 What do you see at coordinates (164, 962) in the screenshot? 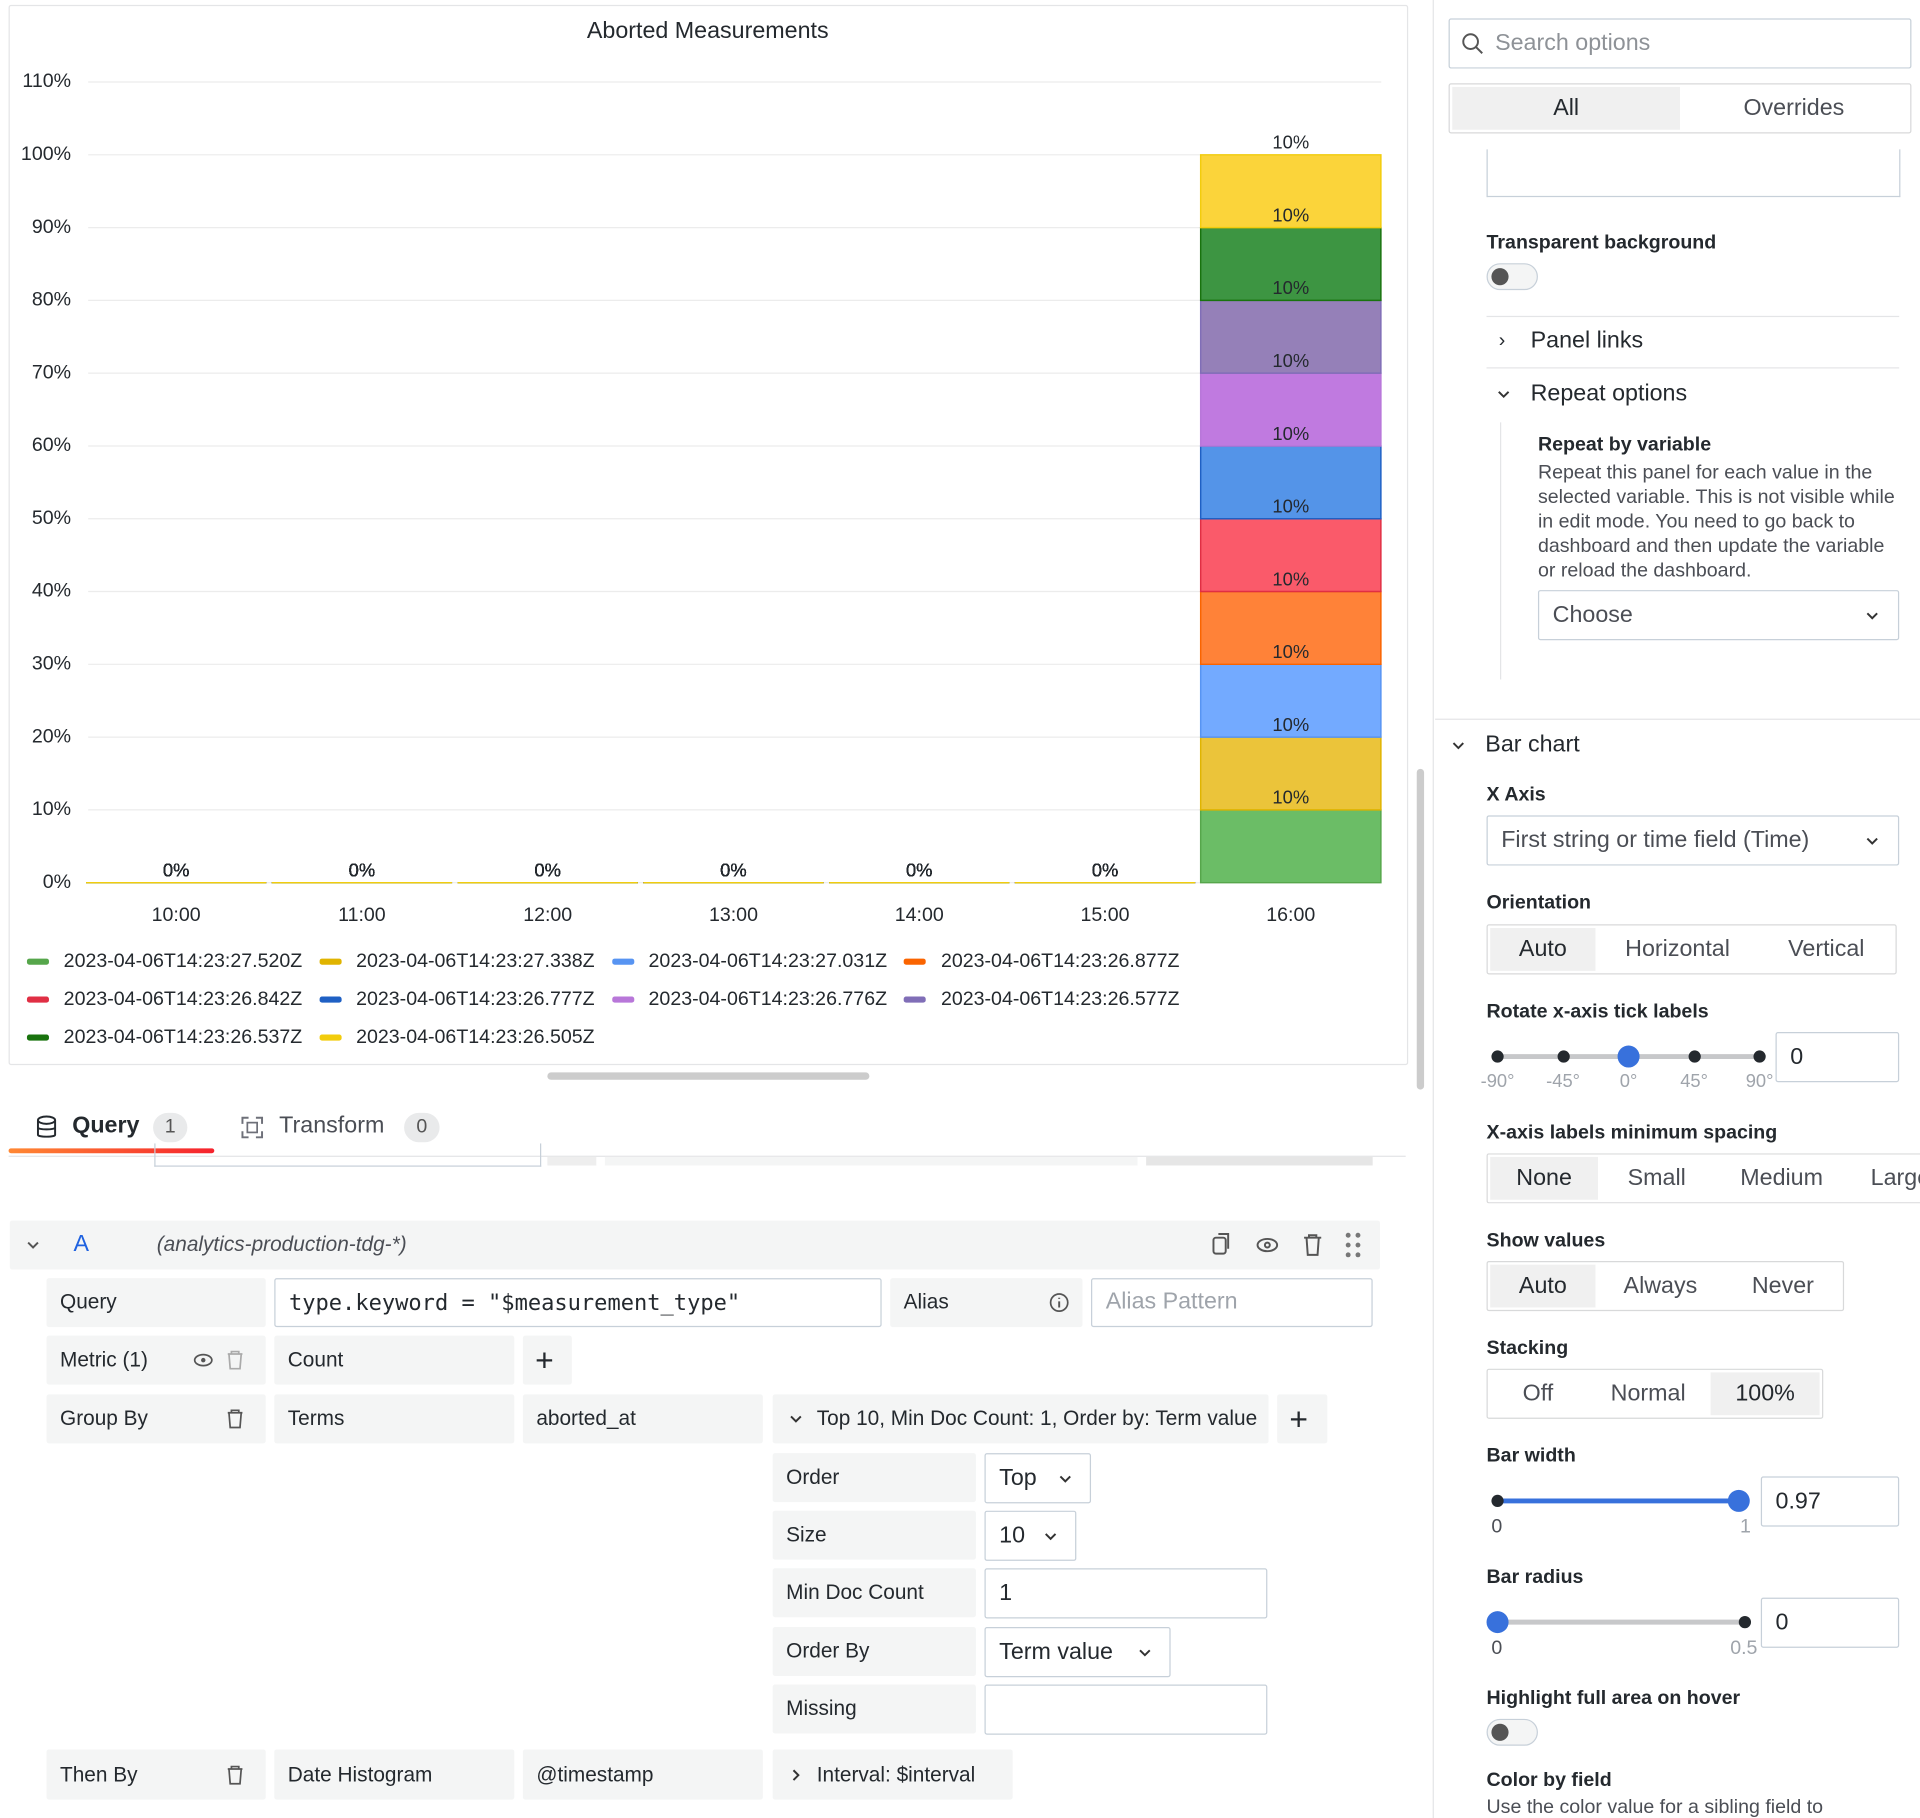
I see `legend-item: 2023-04-06T14:23:27.520Z` at bounding box center [164, 962].